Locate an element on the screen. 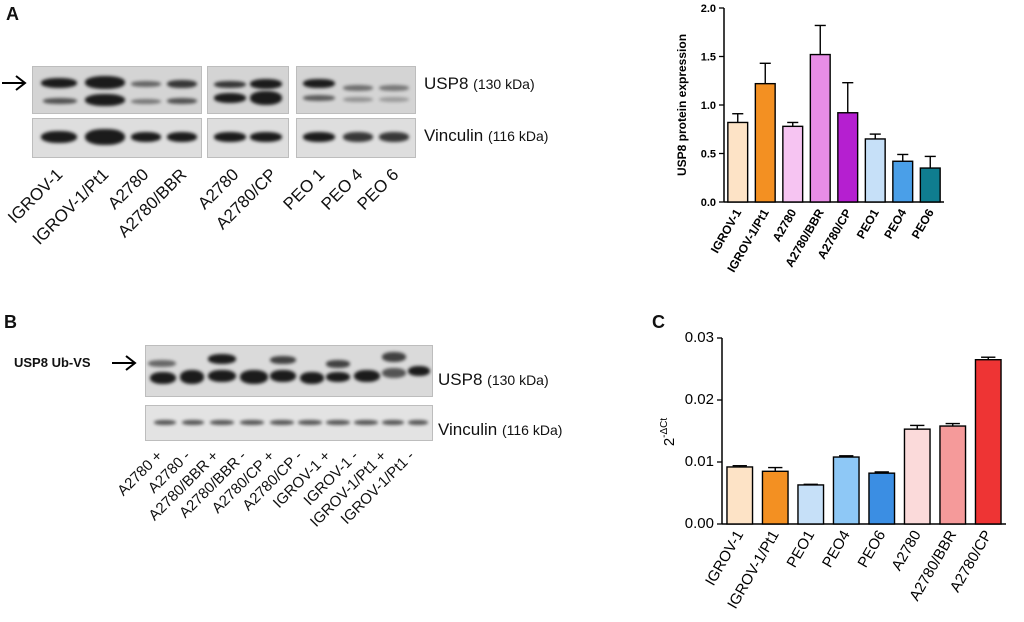 Image resolution: width=1024 pixels, height=622 pixels. usp8-blot-group3 is located at coordinates (356, 90).